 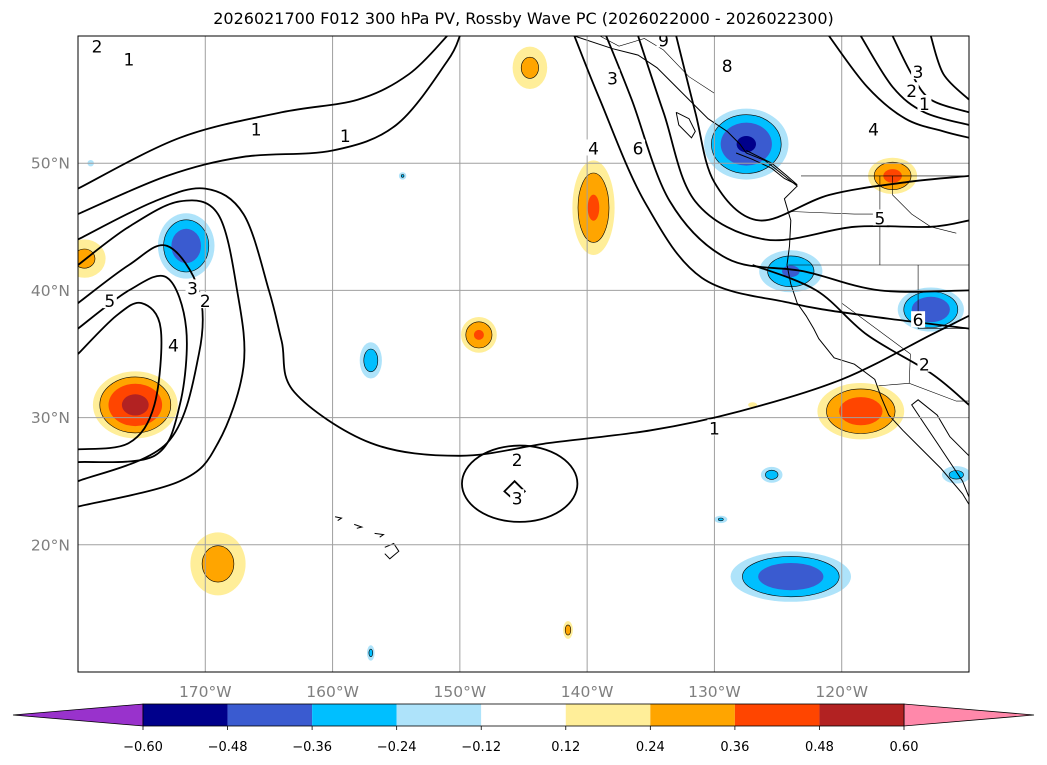 What do you see at coordinates (969, 715) in the screenshot?
I see `colorbar-extend-max` at bounding box center [969, 715].